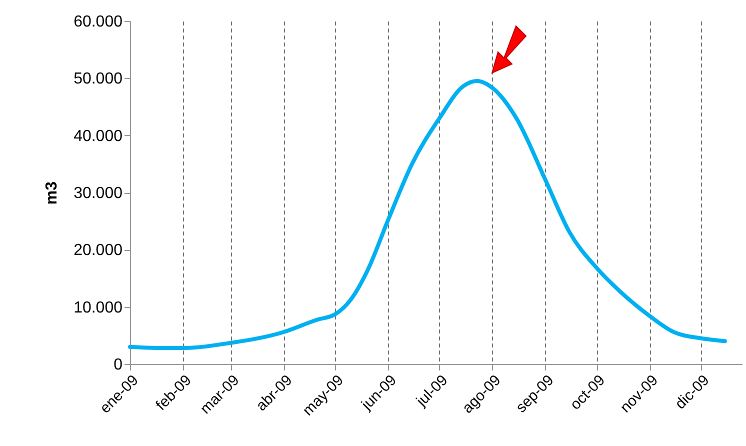  I want to click on y-axis-title: m3, so click(52, 193).